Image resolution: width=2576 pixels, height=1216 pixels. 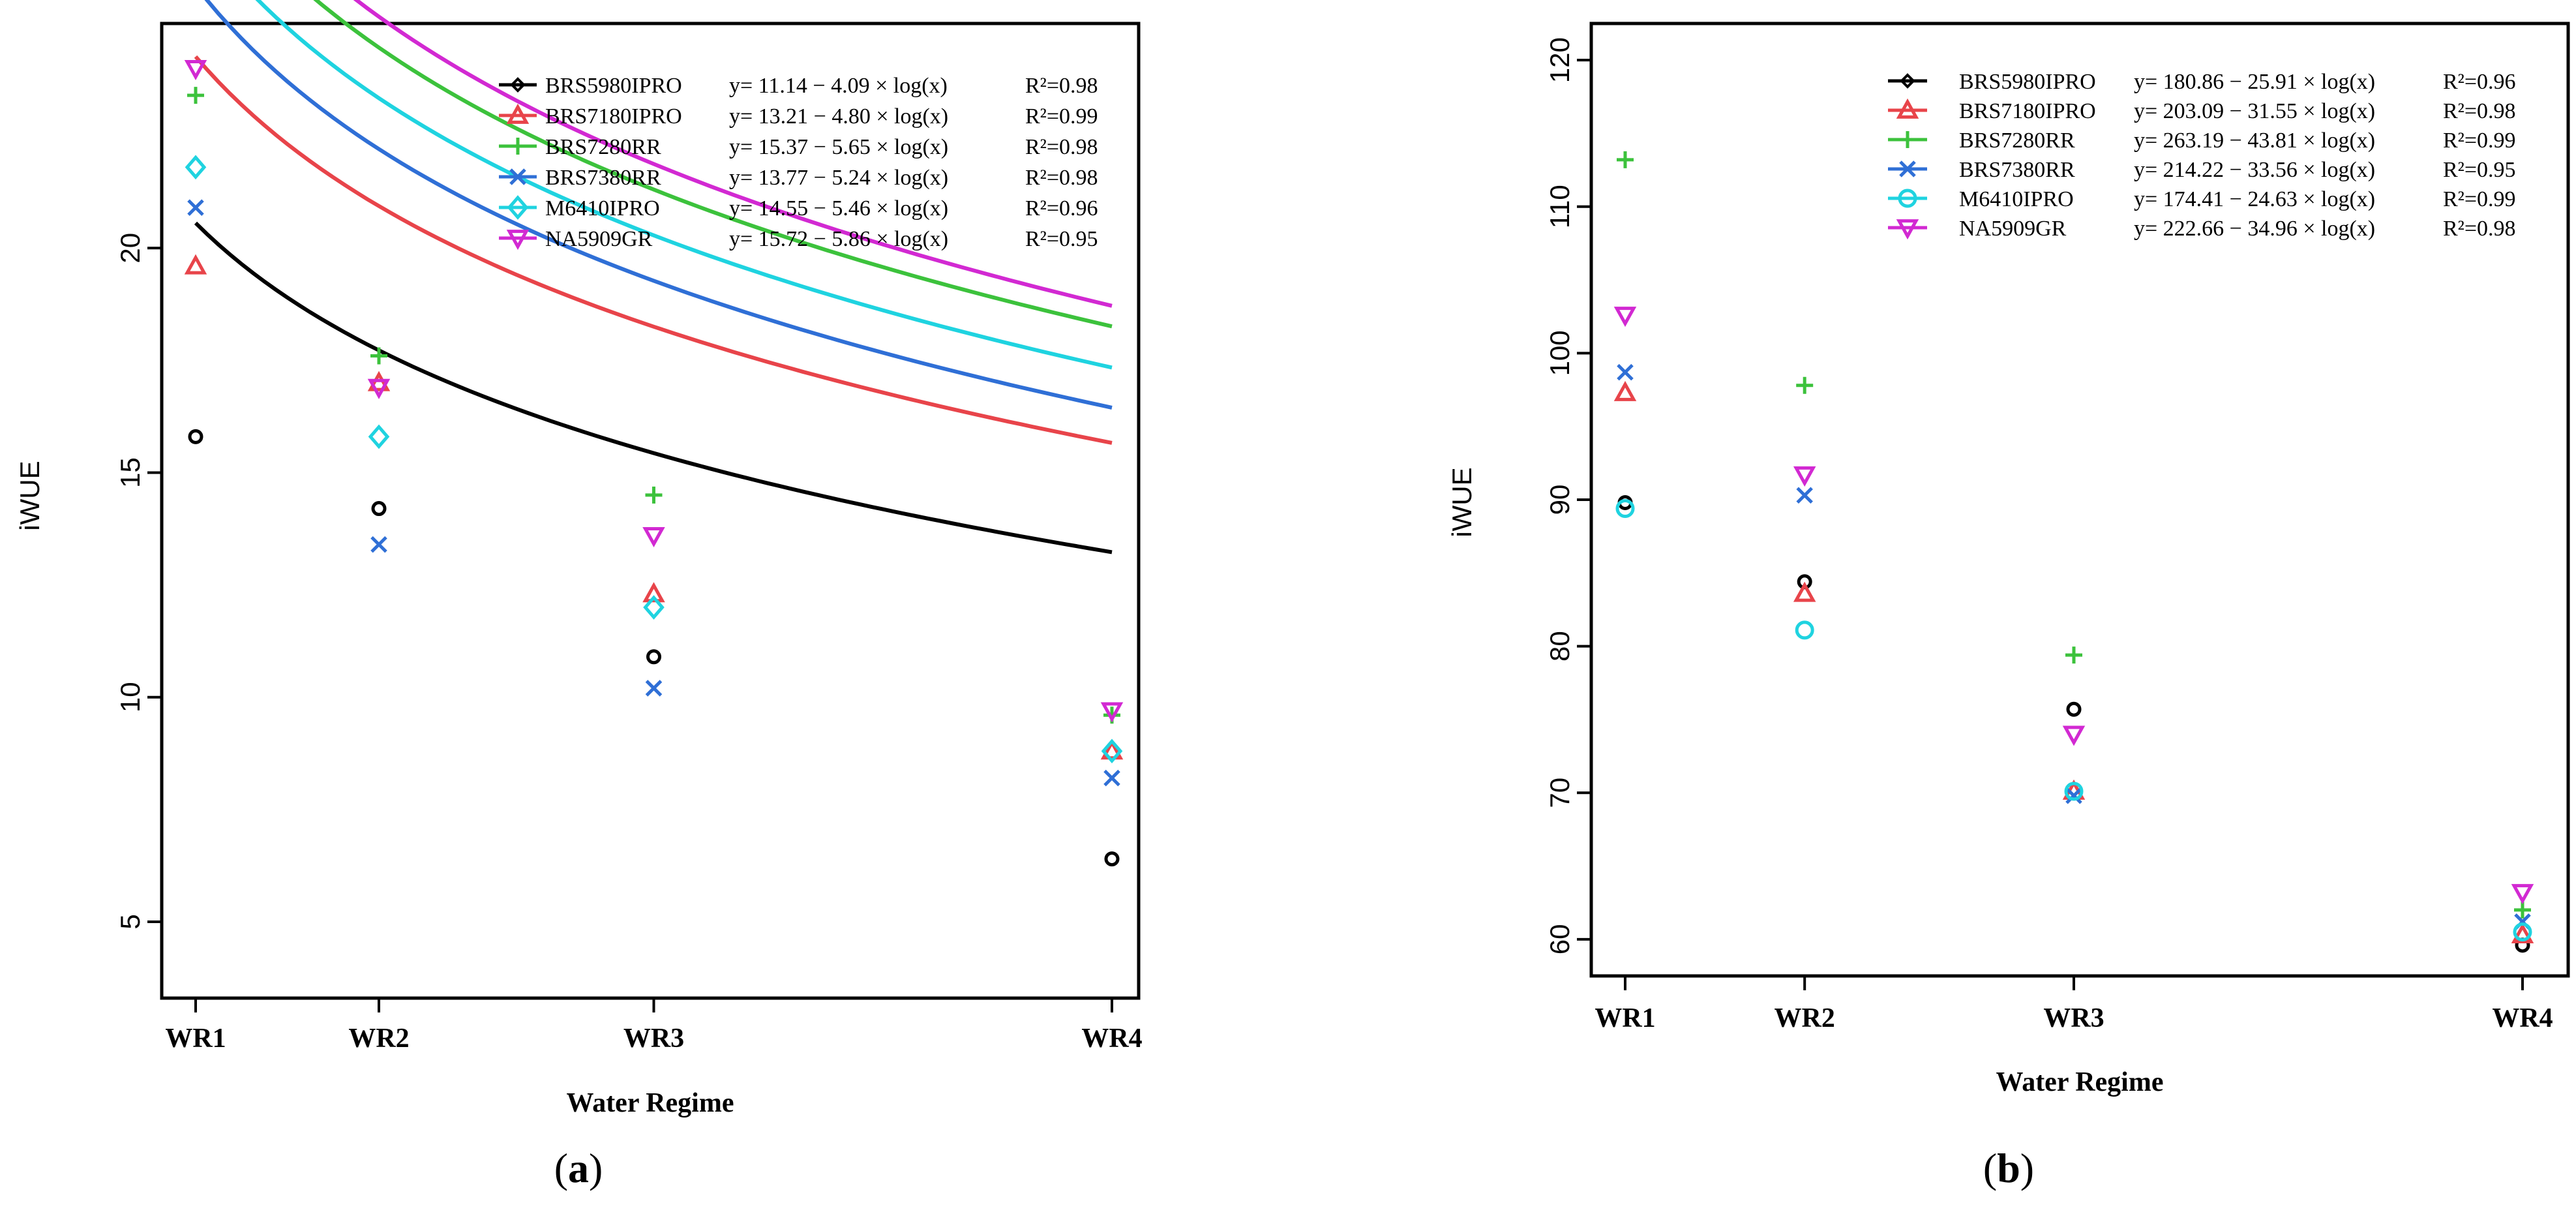 What do you see at coordinates (838, 86) in the screenshot?
I see `legend-equation: y= 11.14 − 4.09 × log(x)` at bounding box center [838, 86].